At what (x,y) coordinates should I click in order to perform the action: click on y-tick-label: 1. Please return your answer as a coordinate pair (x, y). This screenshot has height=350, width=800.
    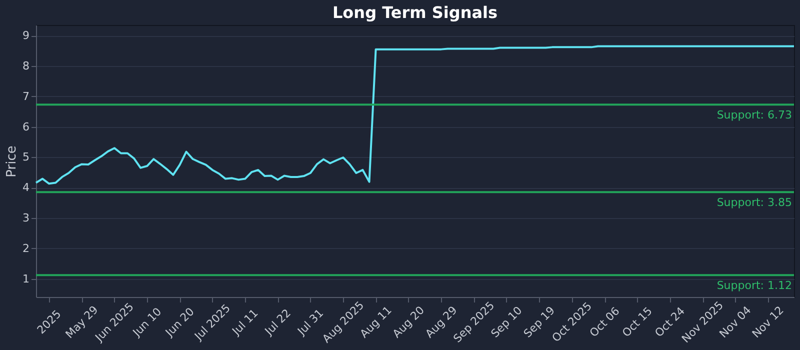
    Looking at the image, I should click on (26, 279).